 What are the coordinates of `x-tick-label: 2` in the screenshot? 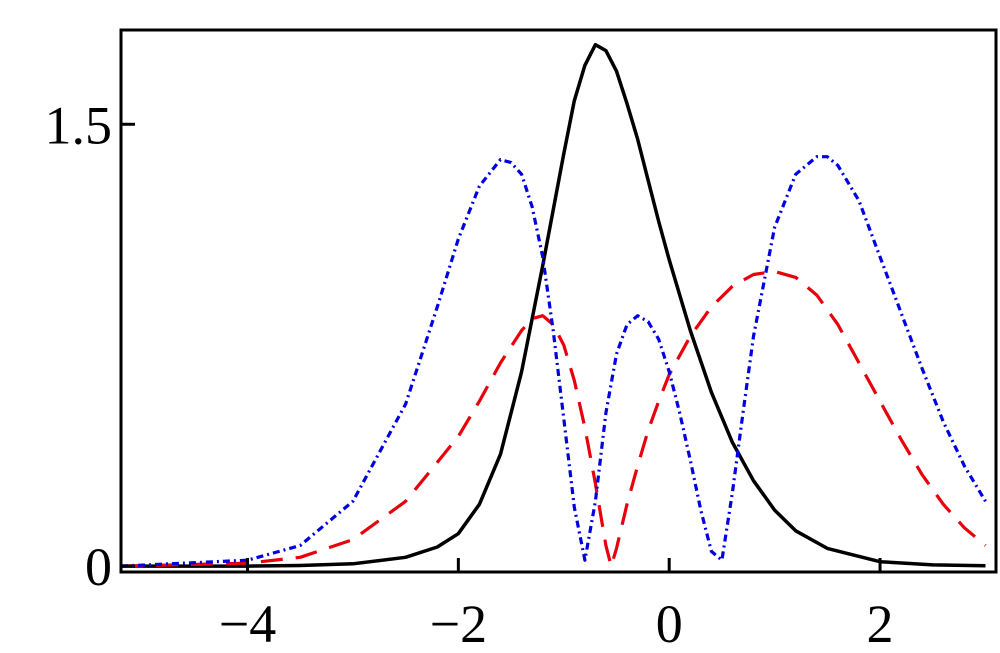 It's located at (880, 623).